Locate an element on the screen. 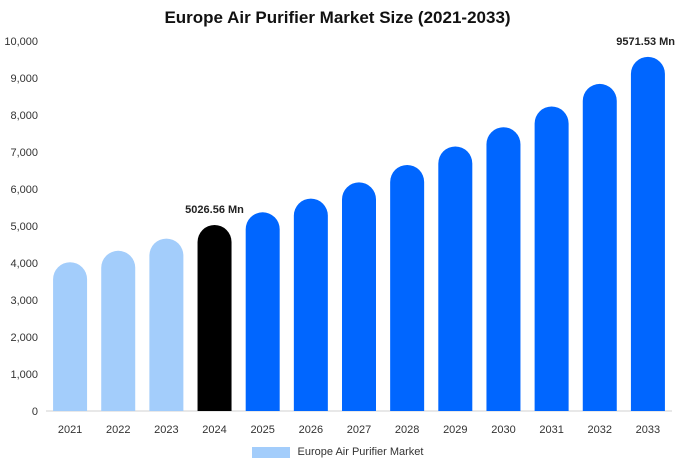  y-tick-label: 0 is located at coordinates (35, 412).